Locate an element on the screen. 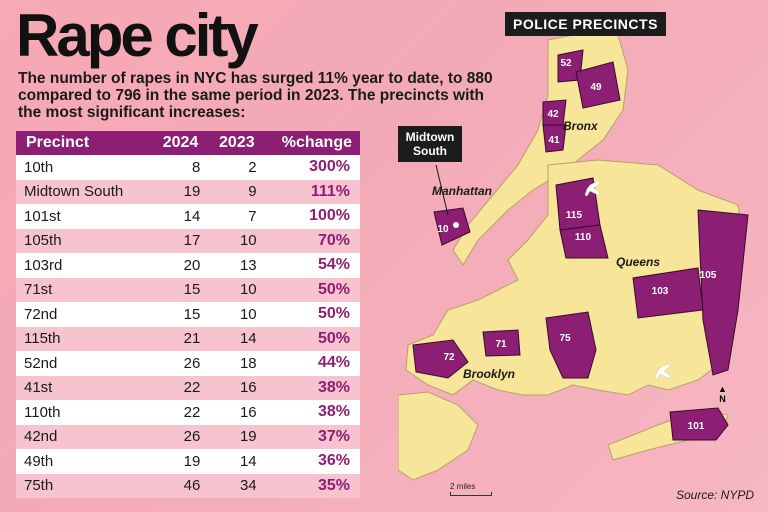 The height and width of the screenshot is (512, 768). header-precinct: Precinct is located at coordinates (83, 143).